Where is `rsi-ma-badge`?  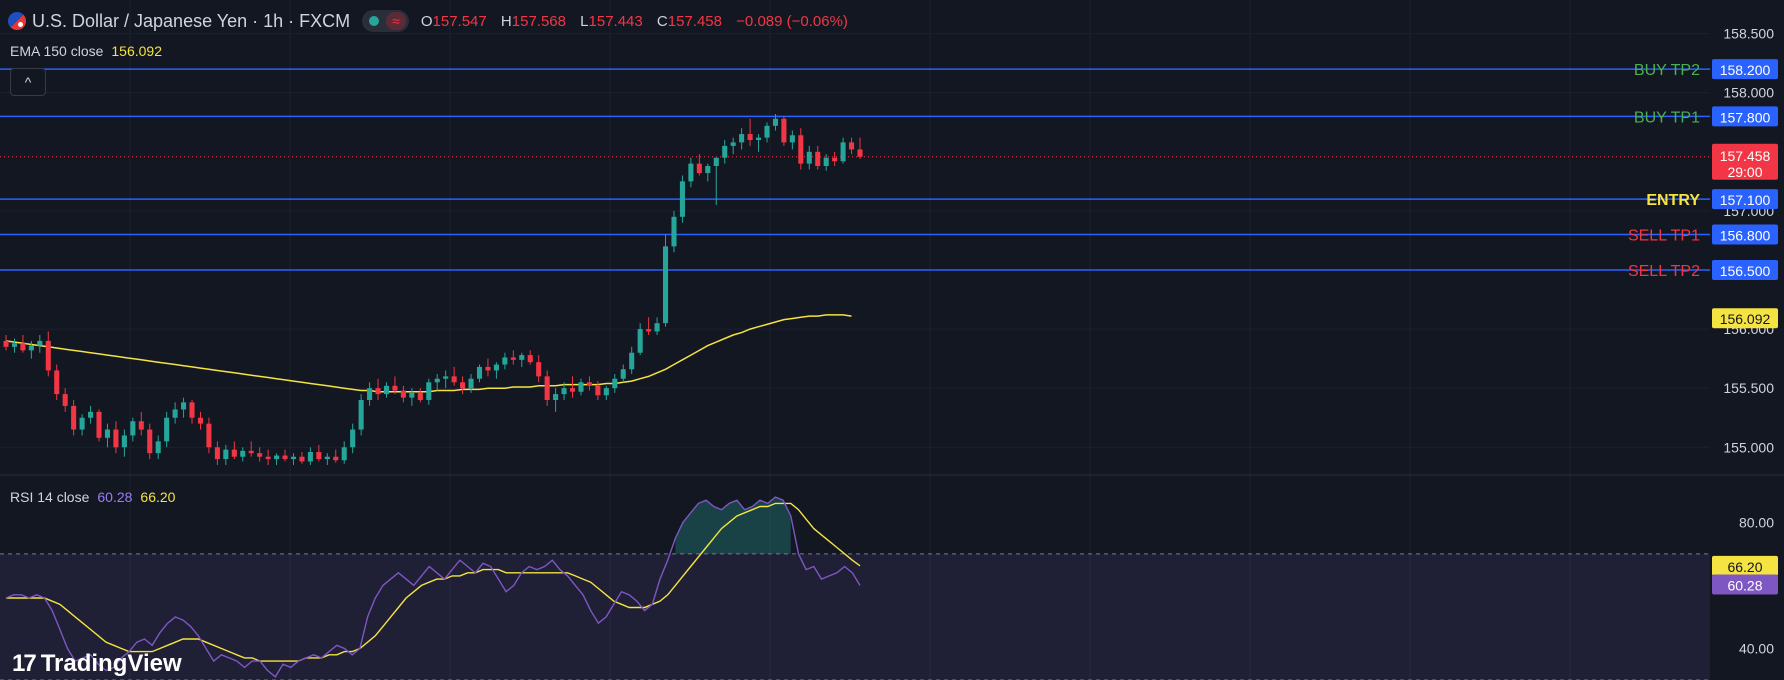
rsi-ma-badge is located at coordinates (1745, 565).